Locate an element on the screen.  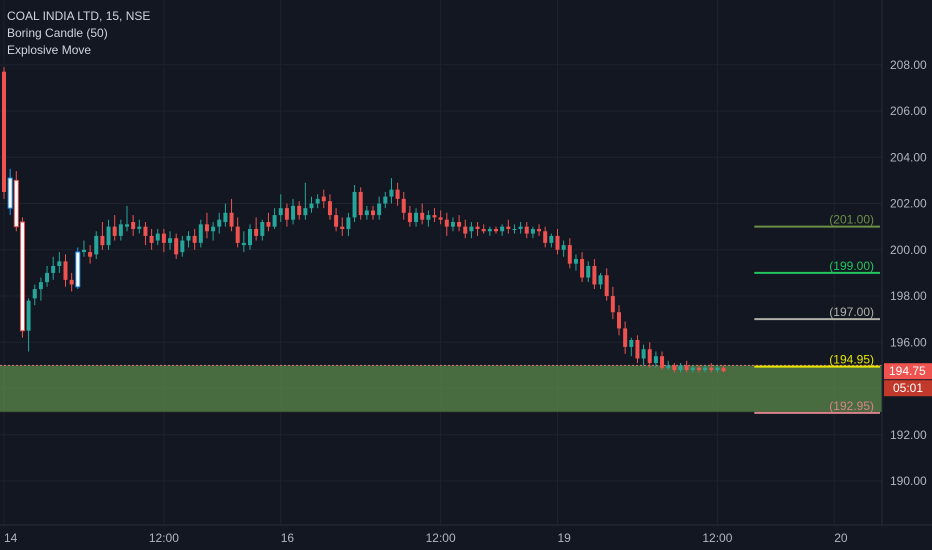
level-label: (197.00) is located at coordinates (851, 312).